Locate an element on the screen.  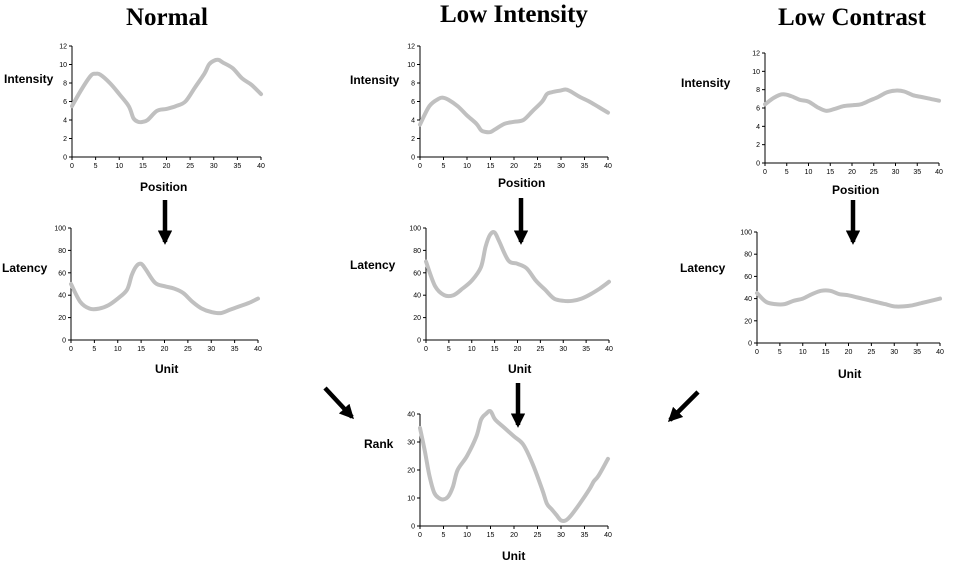
xlabel-lowcon-latency: Unit is located at coordinates (850, 374).